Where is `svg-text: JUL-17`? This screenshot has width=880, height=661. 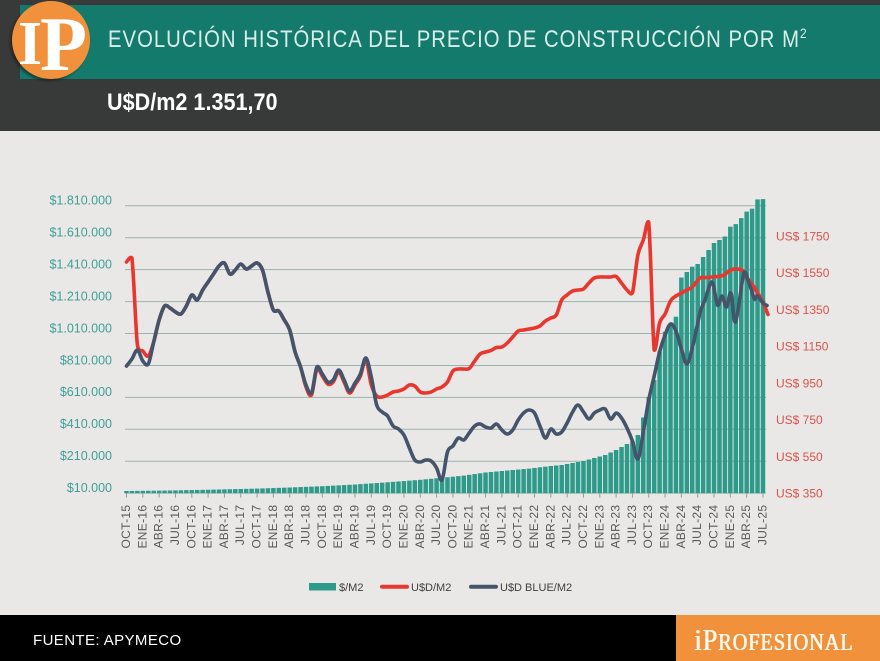 svg-text: JUL-17 is located at coordinates (240, 525).